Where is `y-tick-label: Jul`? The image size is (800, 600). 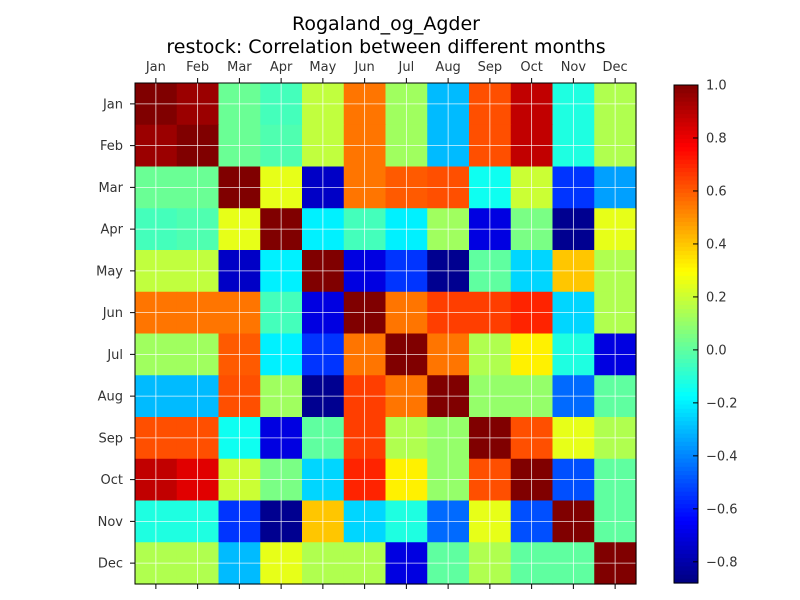 y-tick-label: Jul is located at coordinates (114, 355).